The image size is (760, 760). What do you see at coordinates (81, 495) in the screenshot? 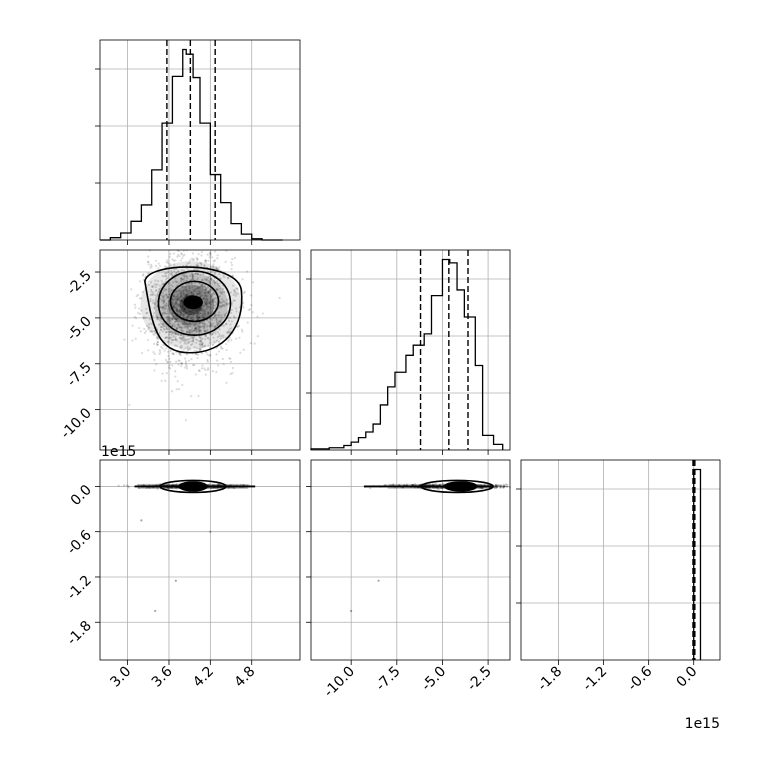
I see `y-tick-label: 0.0` at bounding box center [81, 495].